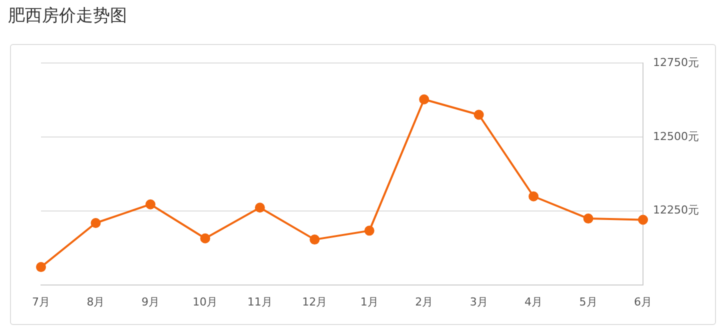 The height and width of the screenshot is (333, 726). What do you see at coordinates (205, 301) in the screenshot?
I see `x-tick-label: 10月` at bounding box center [205, 301].